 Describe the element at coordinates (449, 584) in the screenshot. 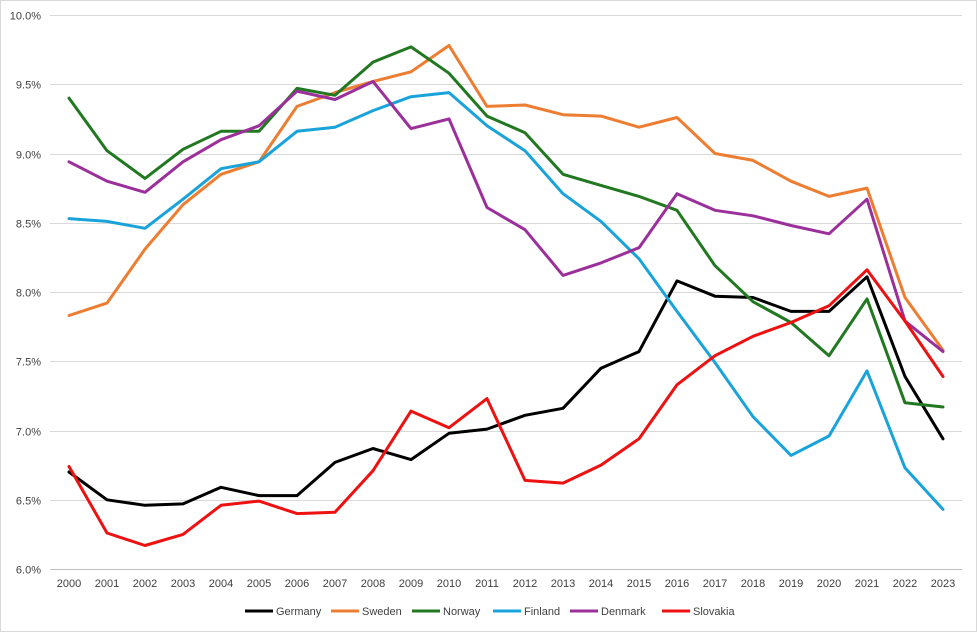

I see `x-tick-label: 2010` at that location.